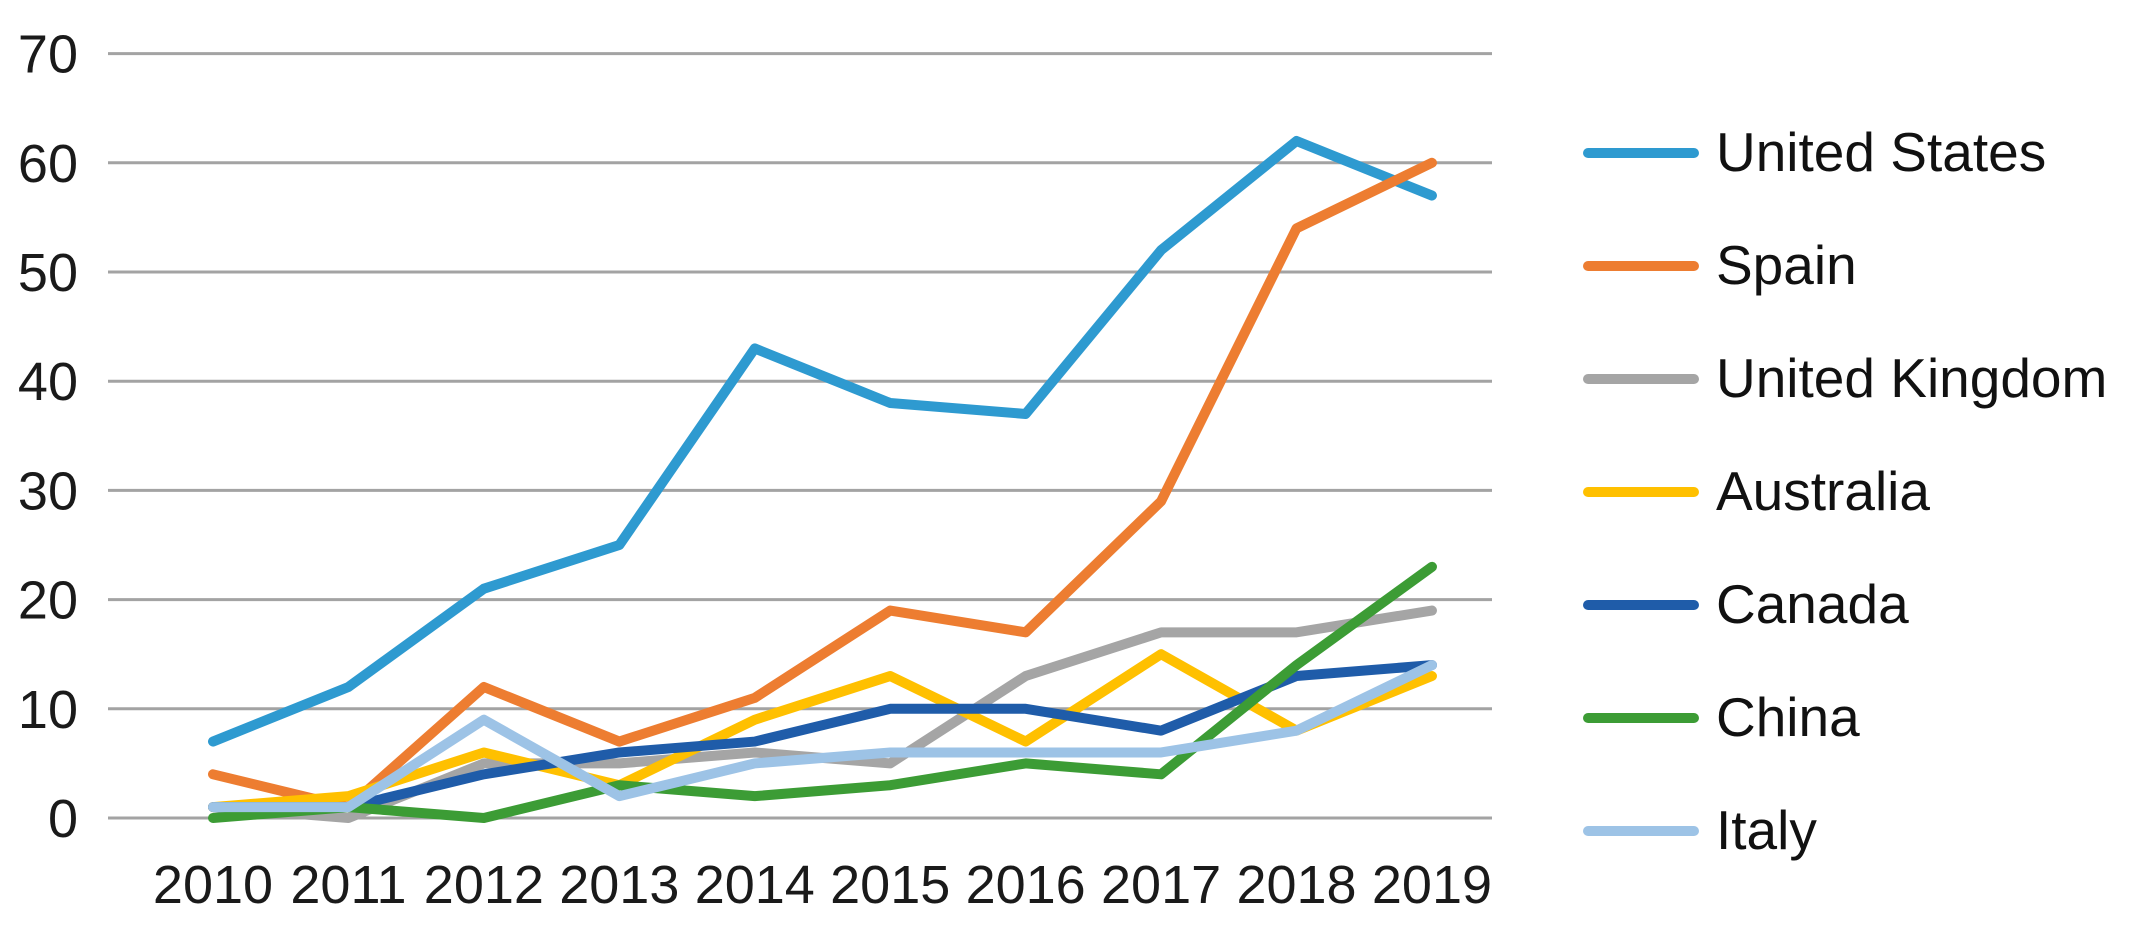 The height and width of the screenshot is (941, 2129). Describe the element at coordinates (48, 382) in the screenshot. I see `y-axis-tick-40: 40` at that location.